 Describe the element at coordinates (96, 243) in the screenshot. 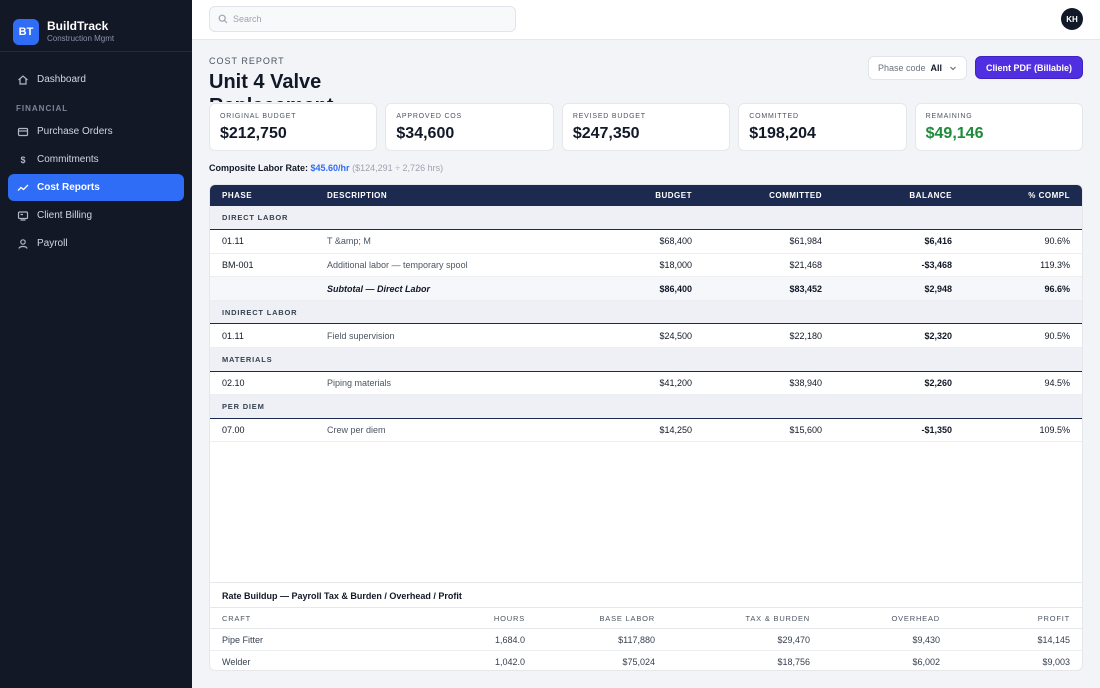

I see `sidebar-item-payroll: Payroll` at that location.